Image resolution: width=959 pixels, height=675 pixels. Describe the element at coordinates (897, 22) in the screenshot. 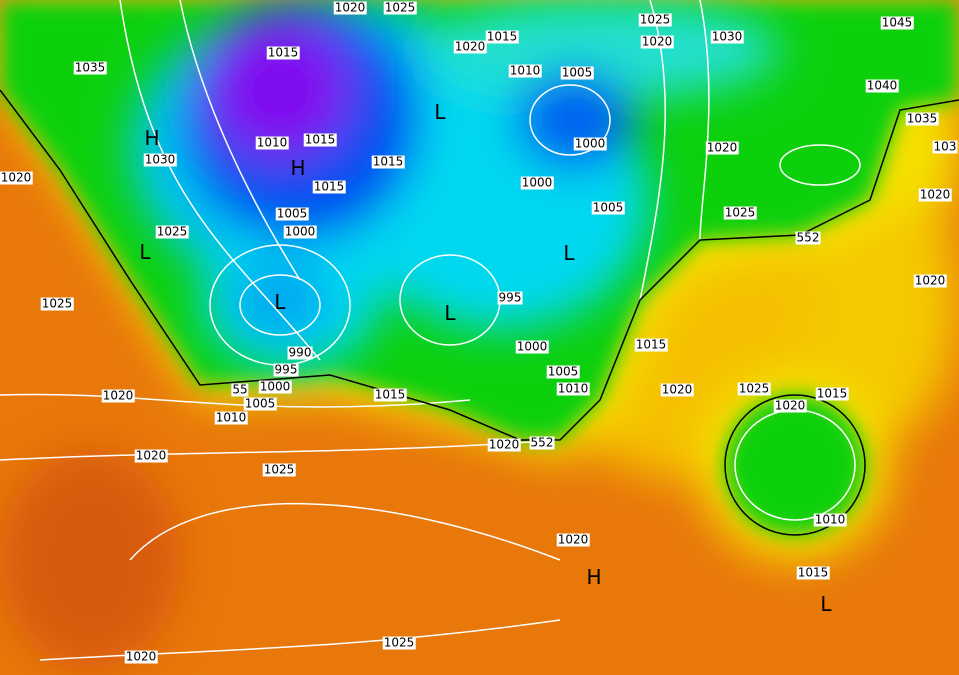

I see `isobar-label: 1045` at that location.